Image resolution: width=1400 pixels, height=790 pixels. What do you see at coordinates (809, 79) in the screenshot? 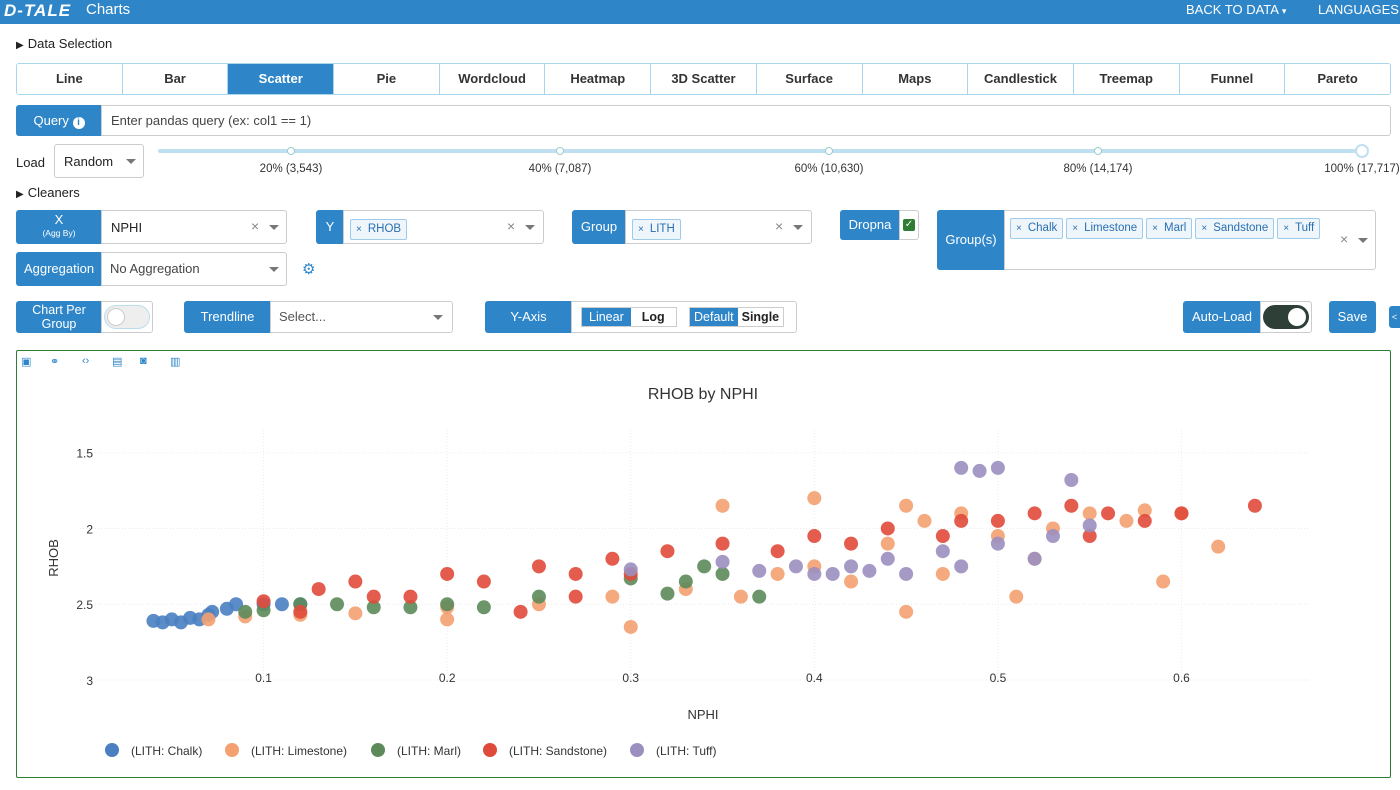
I see `tab-surface: Surface` at bounding box center [809, 79].